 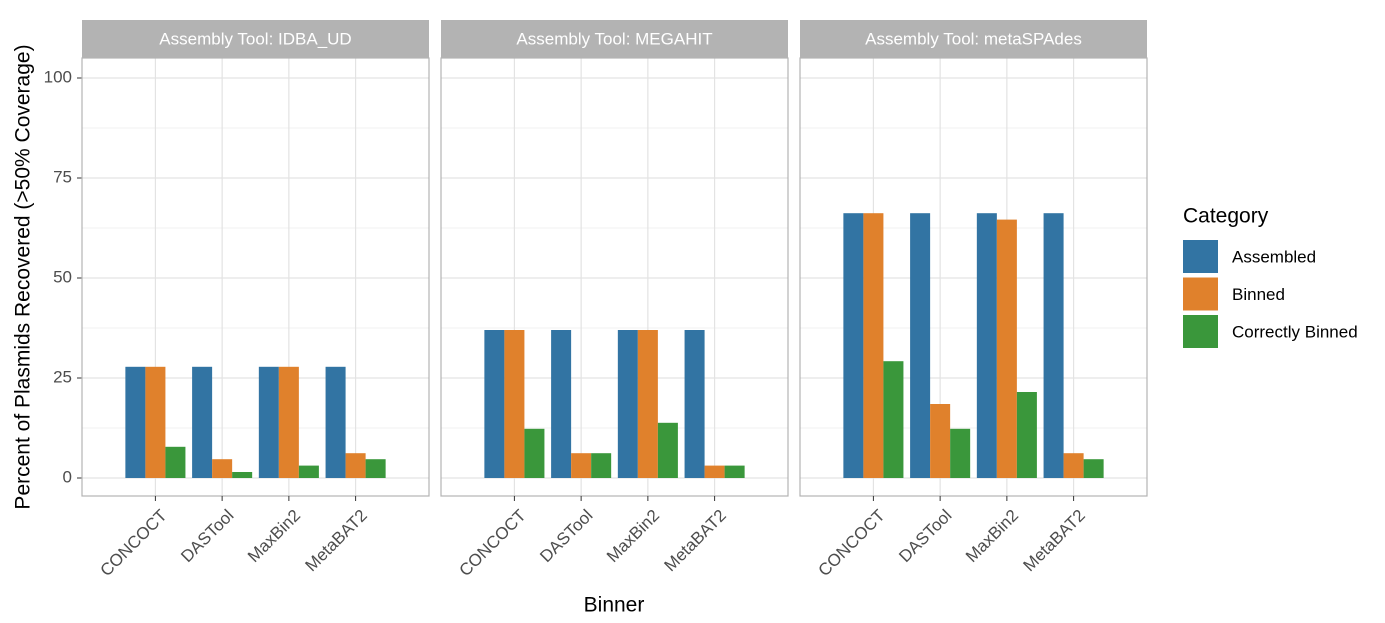 What do you see at coordinates (67, 476) in the screenshot?
I see `y-tick-label: 0` at bounding box center [67, 476].